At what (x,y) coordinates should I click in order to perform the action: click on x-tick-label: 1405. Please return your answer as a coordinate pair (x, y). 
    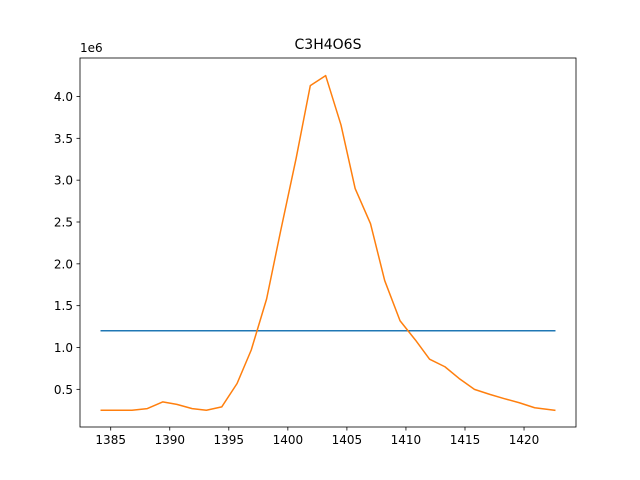
    Looking at the image, I should click on (347, 440).